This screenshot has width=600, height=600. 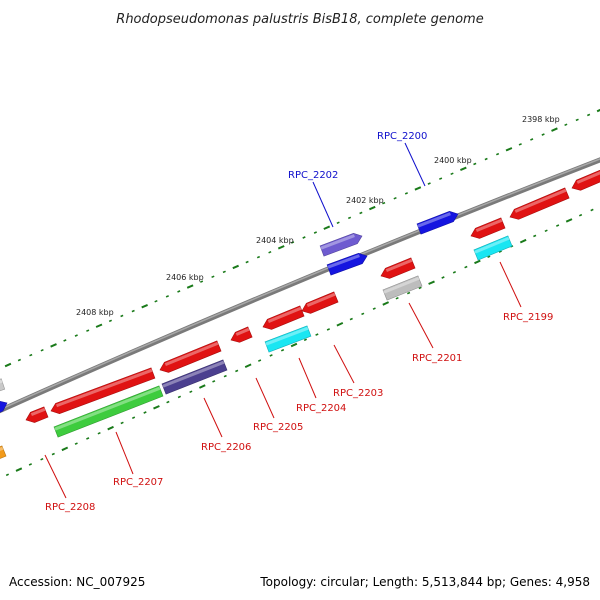 I want to click on gene-left-blue, so click(x=4, y=406).